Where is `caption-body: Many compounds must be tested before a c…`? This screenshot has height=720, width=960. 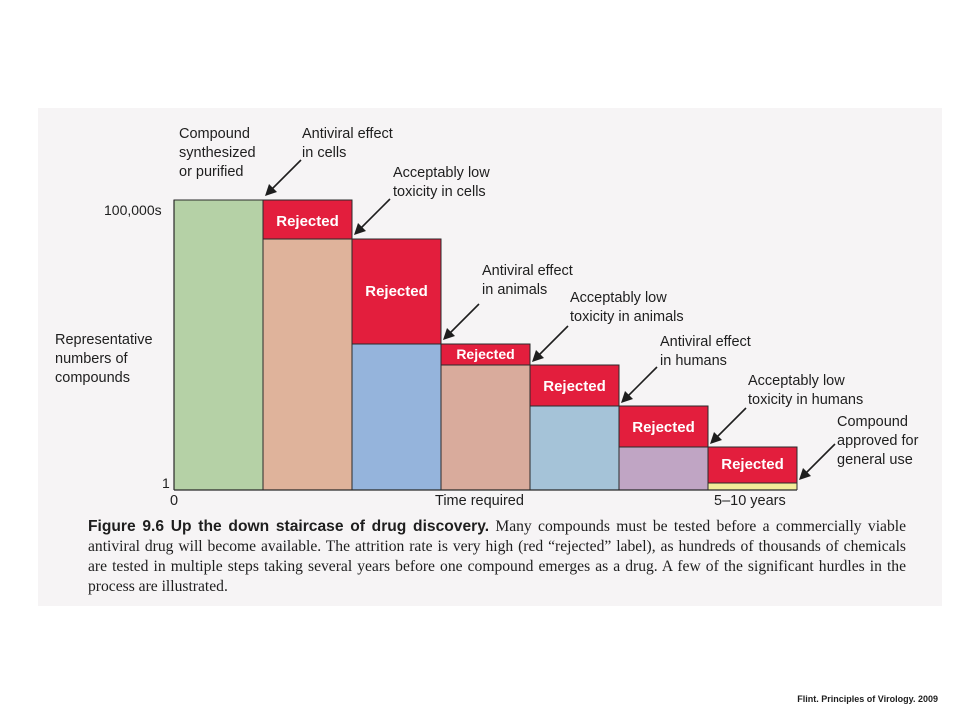
caption-body: Many compounds must be tested before a c… is located at coordinates (497, 556).